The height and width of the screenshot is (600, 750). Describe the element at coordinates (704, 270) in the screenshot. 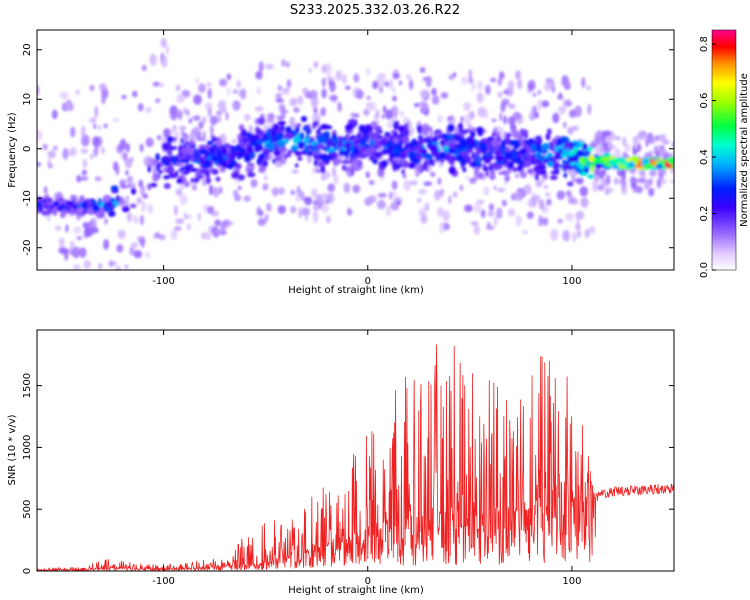

I see `colorbar-tick-label: 0.0` at that location.